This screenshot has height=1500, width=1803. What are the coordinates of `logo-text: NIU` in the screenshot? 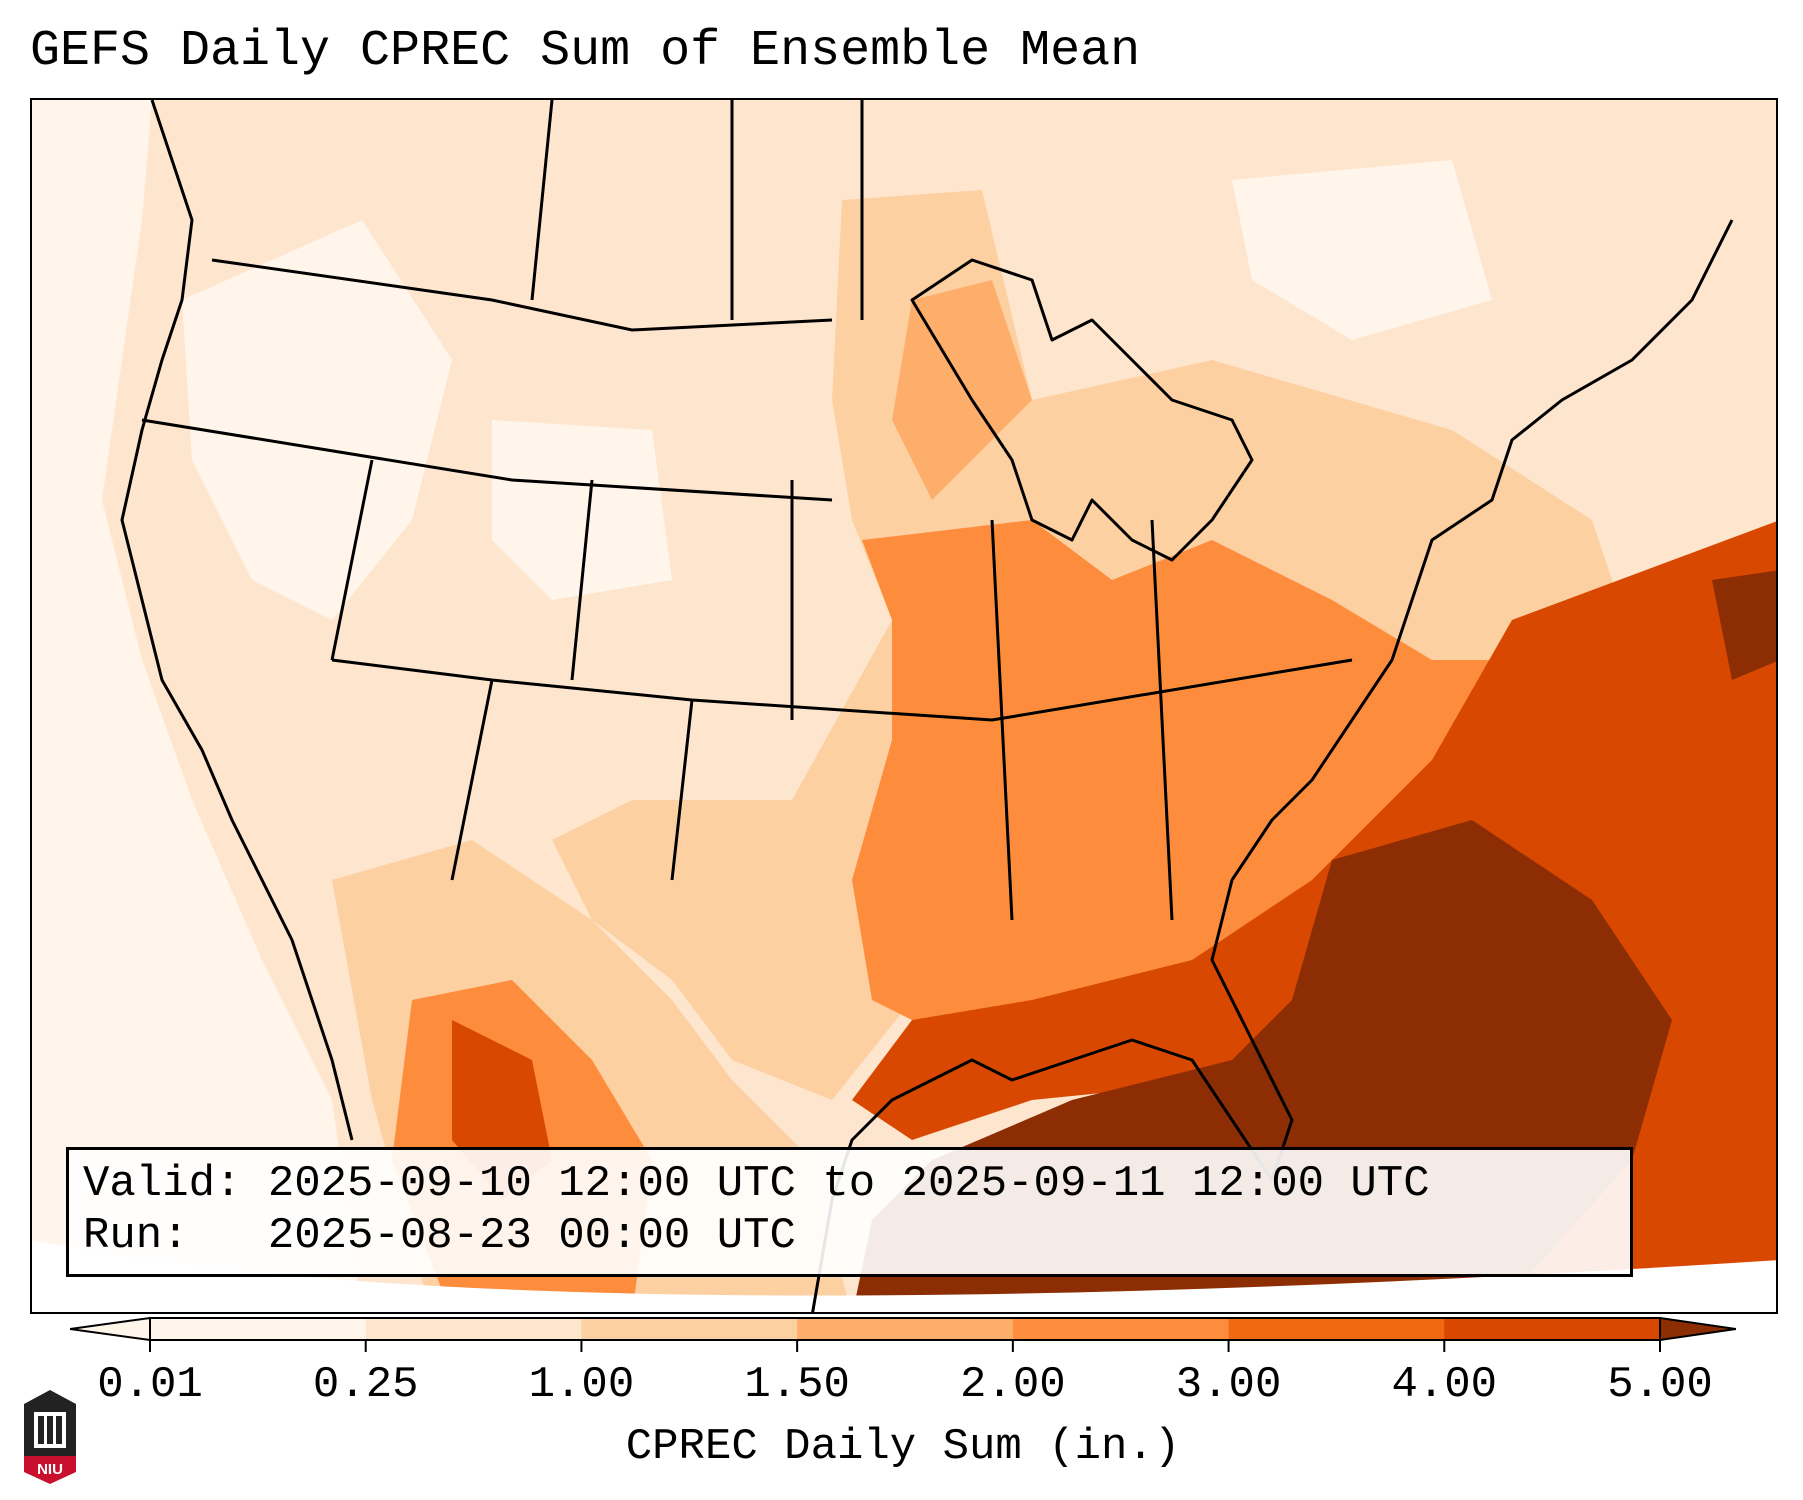 It's located at (50, 1469).